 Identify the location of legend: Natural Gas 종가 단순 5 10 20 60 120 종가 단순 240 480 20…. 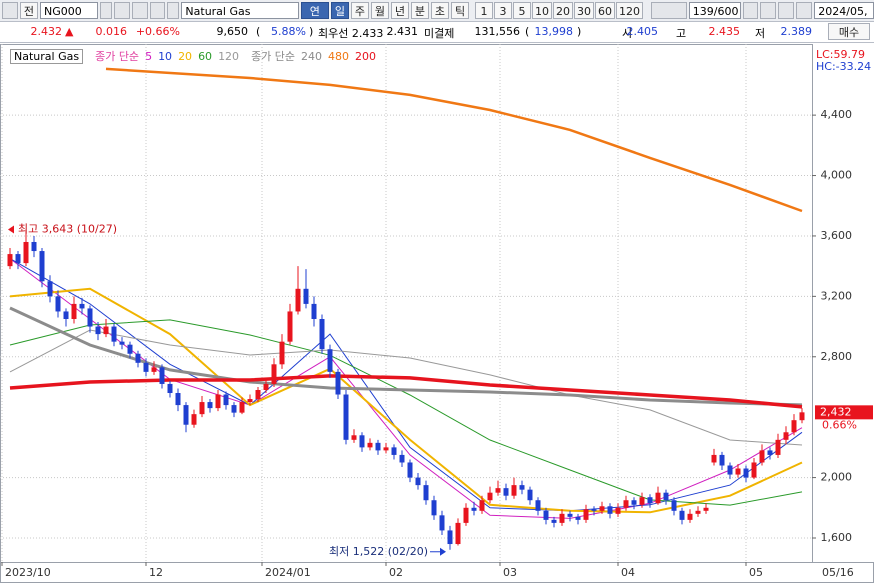
(193, 56).